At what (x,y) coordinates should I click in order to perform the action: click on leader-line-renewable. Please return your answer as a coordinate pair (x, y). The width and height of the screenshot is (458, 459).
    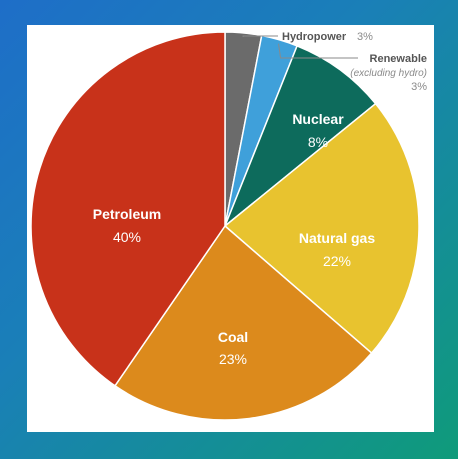
    Looking at the image, I should click on (318, 51).